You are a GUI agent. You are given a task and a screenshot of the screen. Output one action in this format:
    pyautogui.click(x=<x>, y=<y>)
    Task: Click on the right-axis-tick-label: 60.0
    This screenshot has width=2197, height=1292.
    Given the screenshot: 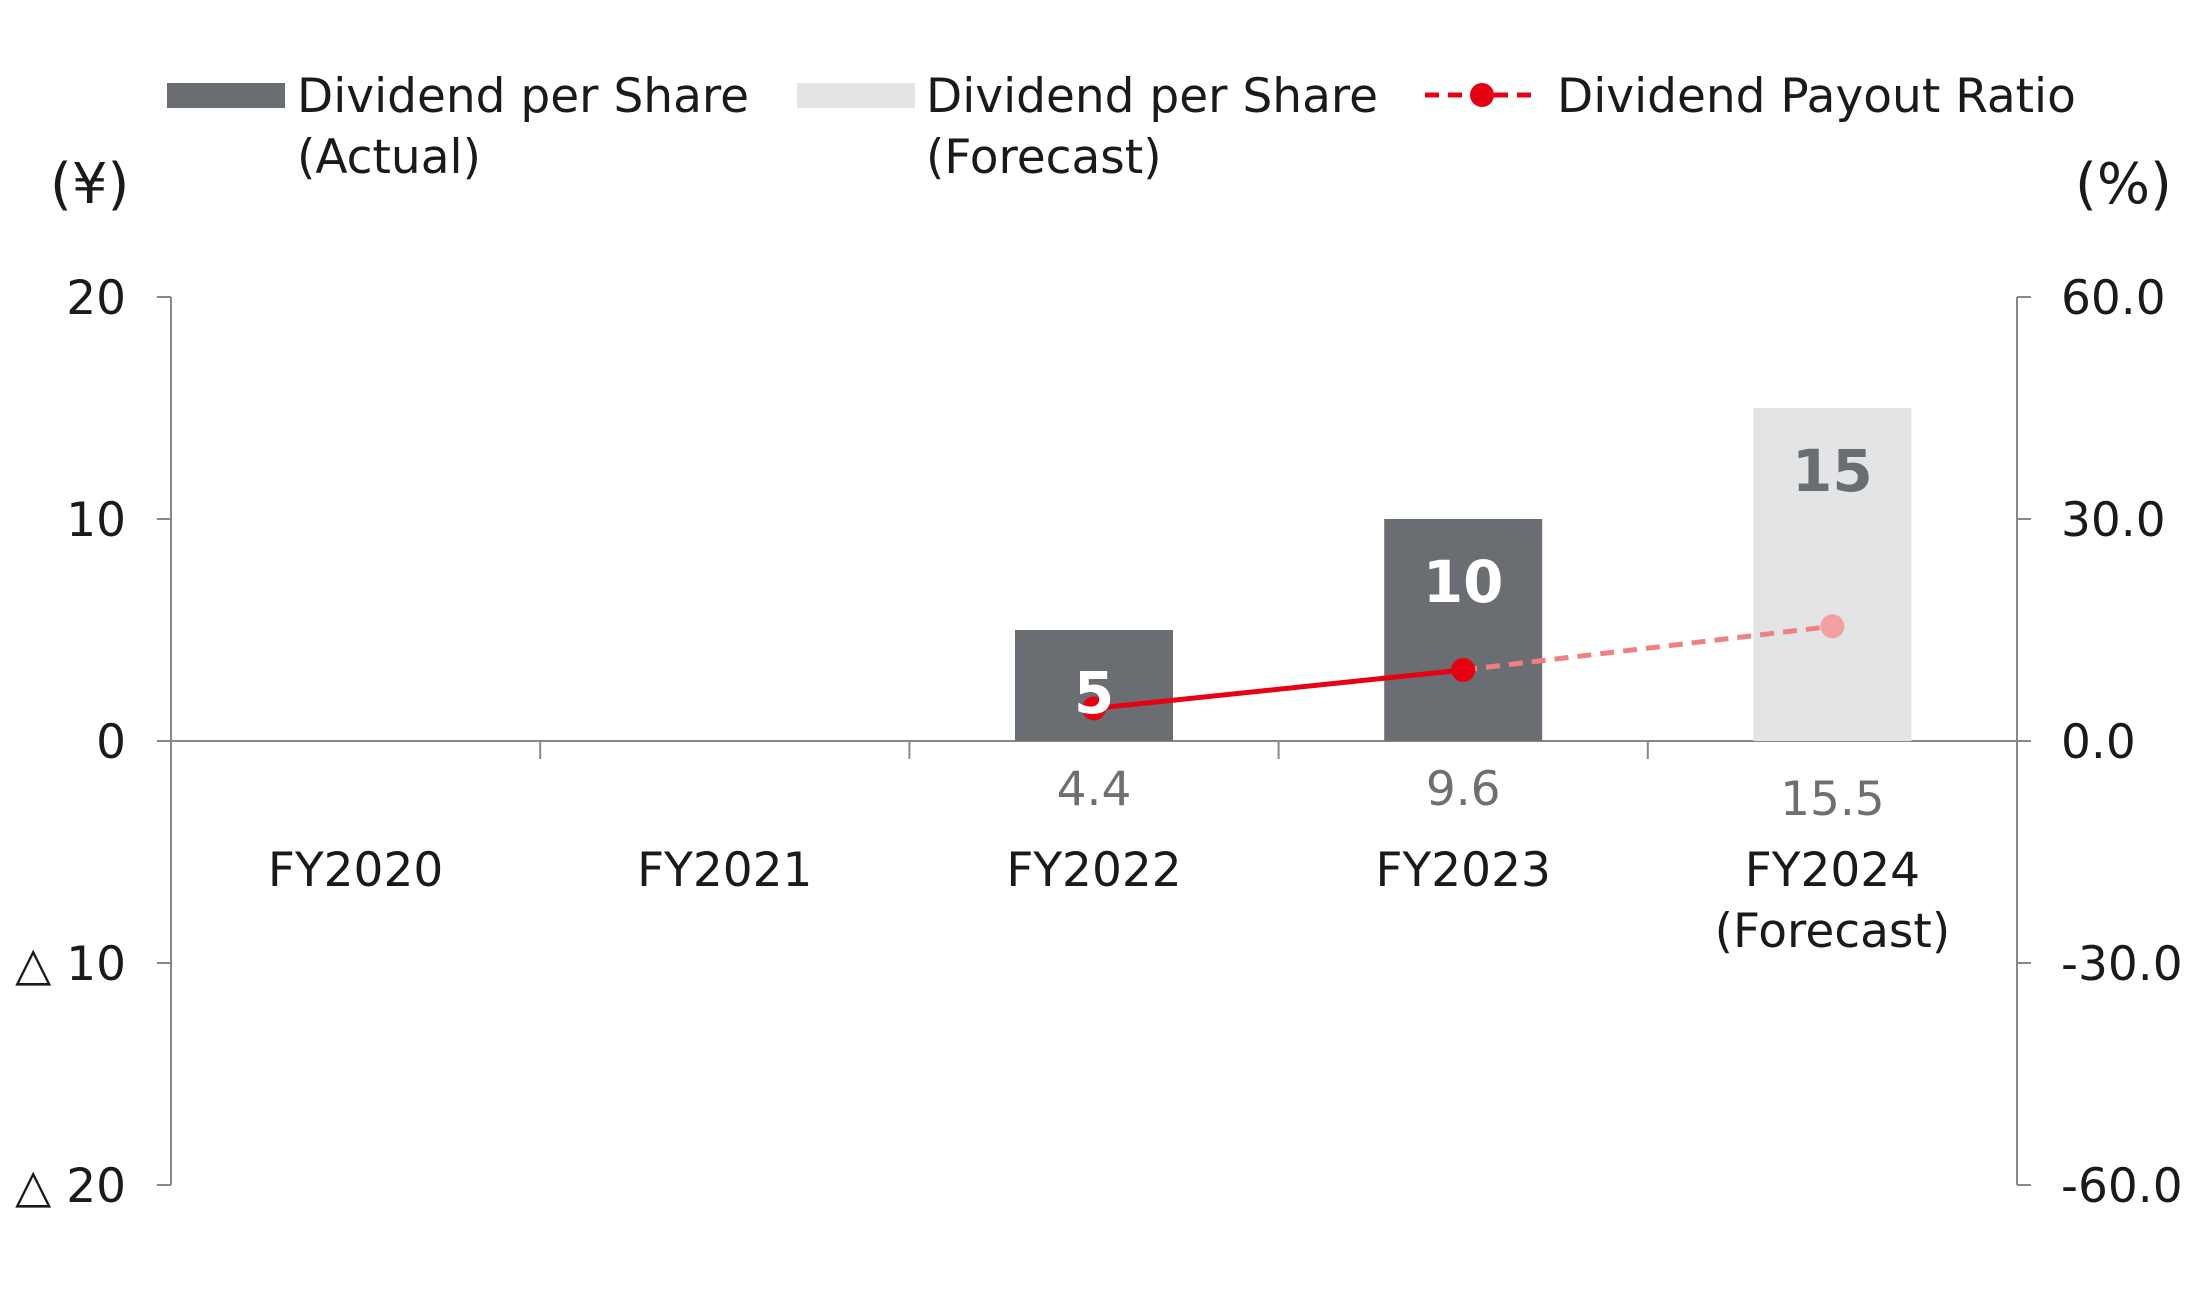 What is the action you would take?
    pyautogui.click(x=2113, y=298)
    